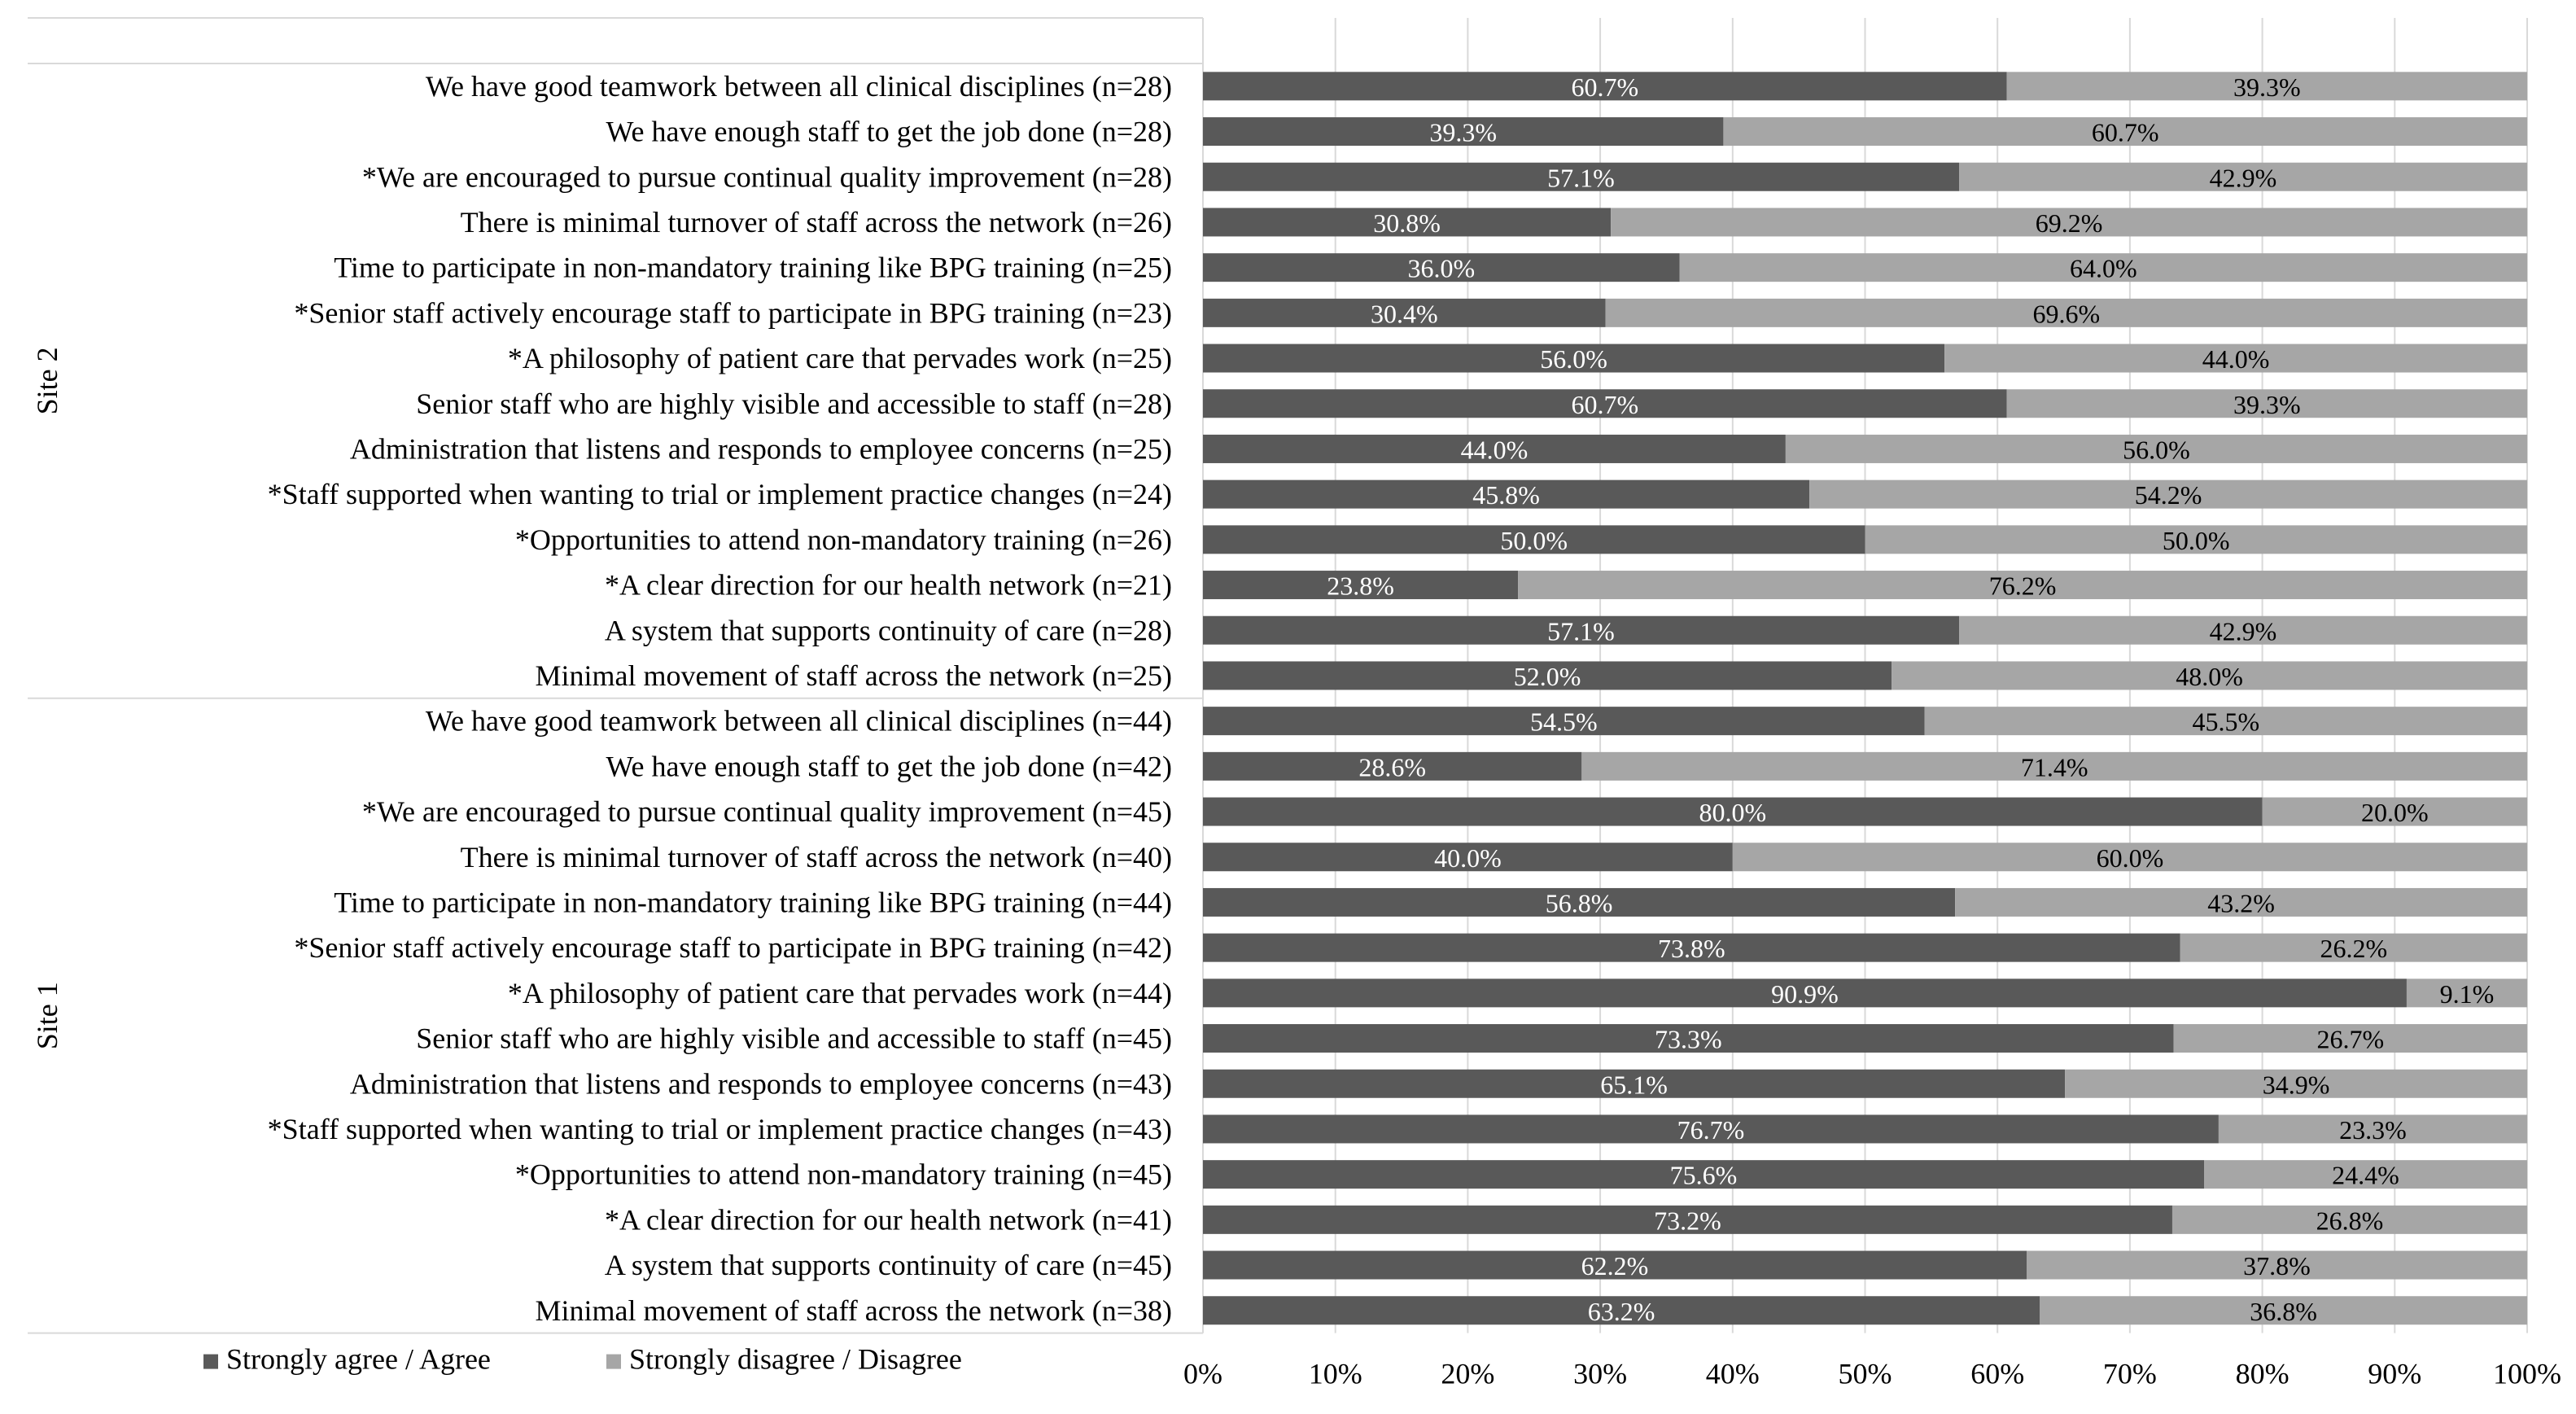  I want to click on data-label-disagree: 23.3%, so click(2373, 1130).